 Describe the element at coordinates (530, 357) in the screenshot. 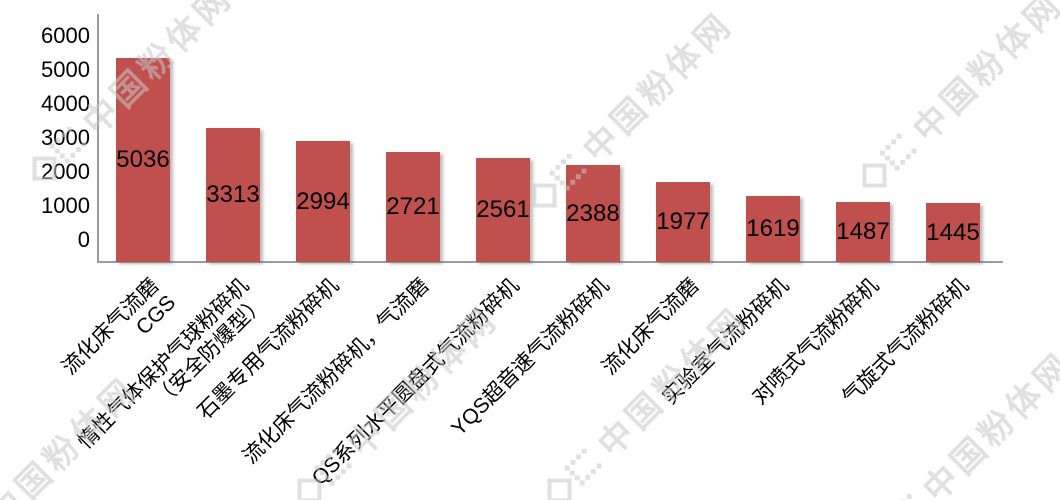

I see `category-label: YQS超音速气流粉碎机` at that location.